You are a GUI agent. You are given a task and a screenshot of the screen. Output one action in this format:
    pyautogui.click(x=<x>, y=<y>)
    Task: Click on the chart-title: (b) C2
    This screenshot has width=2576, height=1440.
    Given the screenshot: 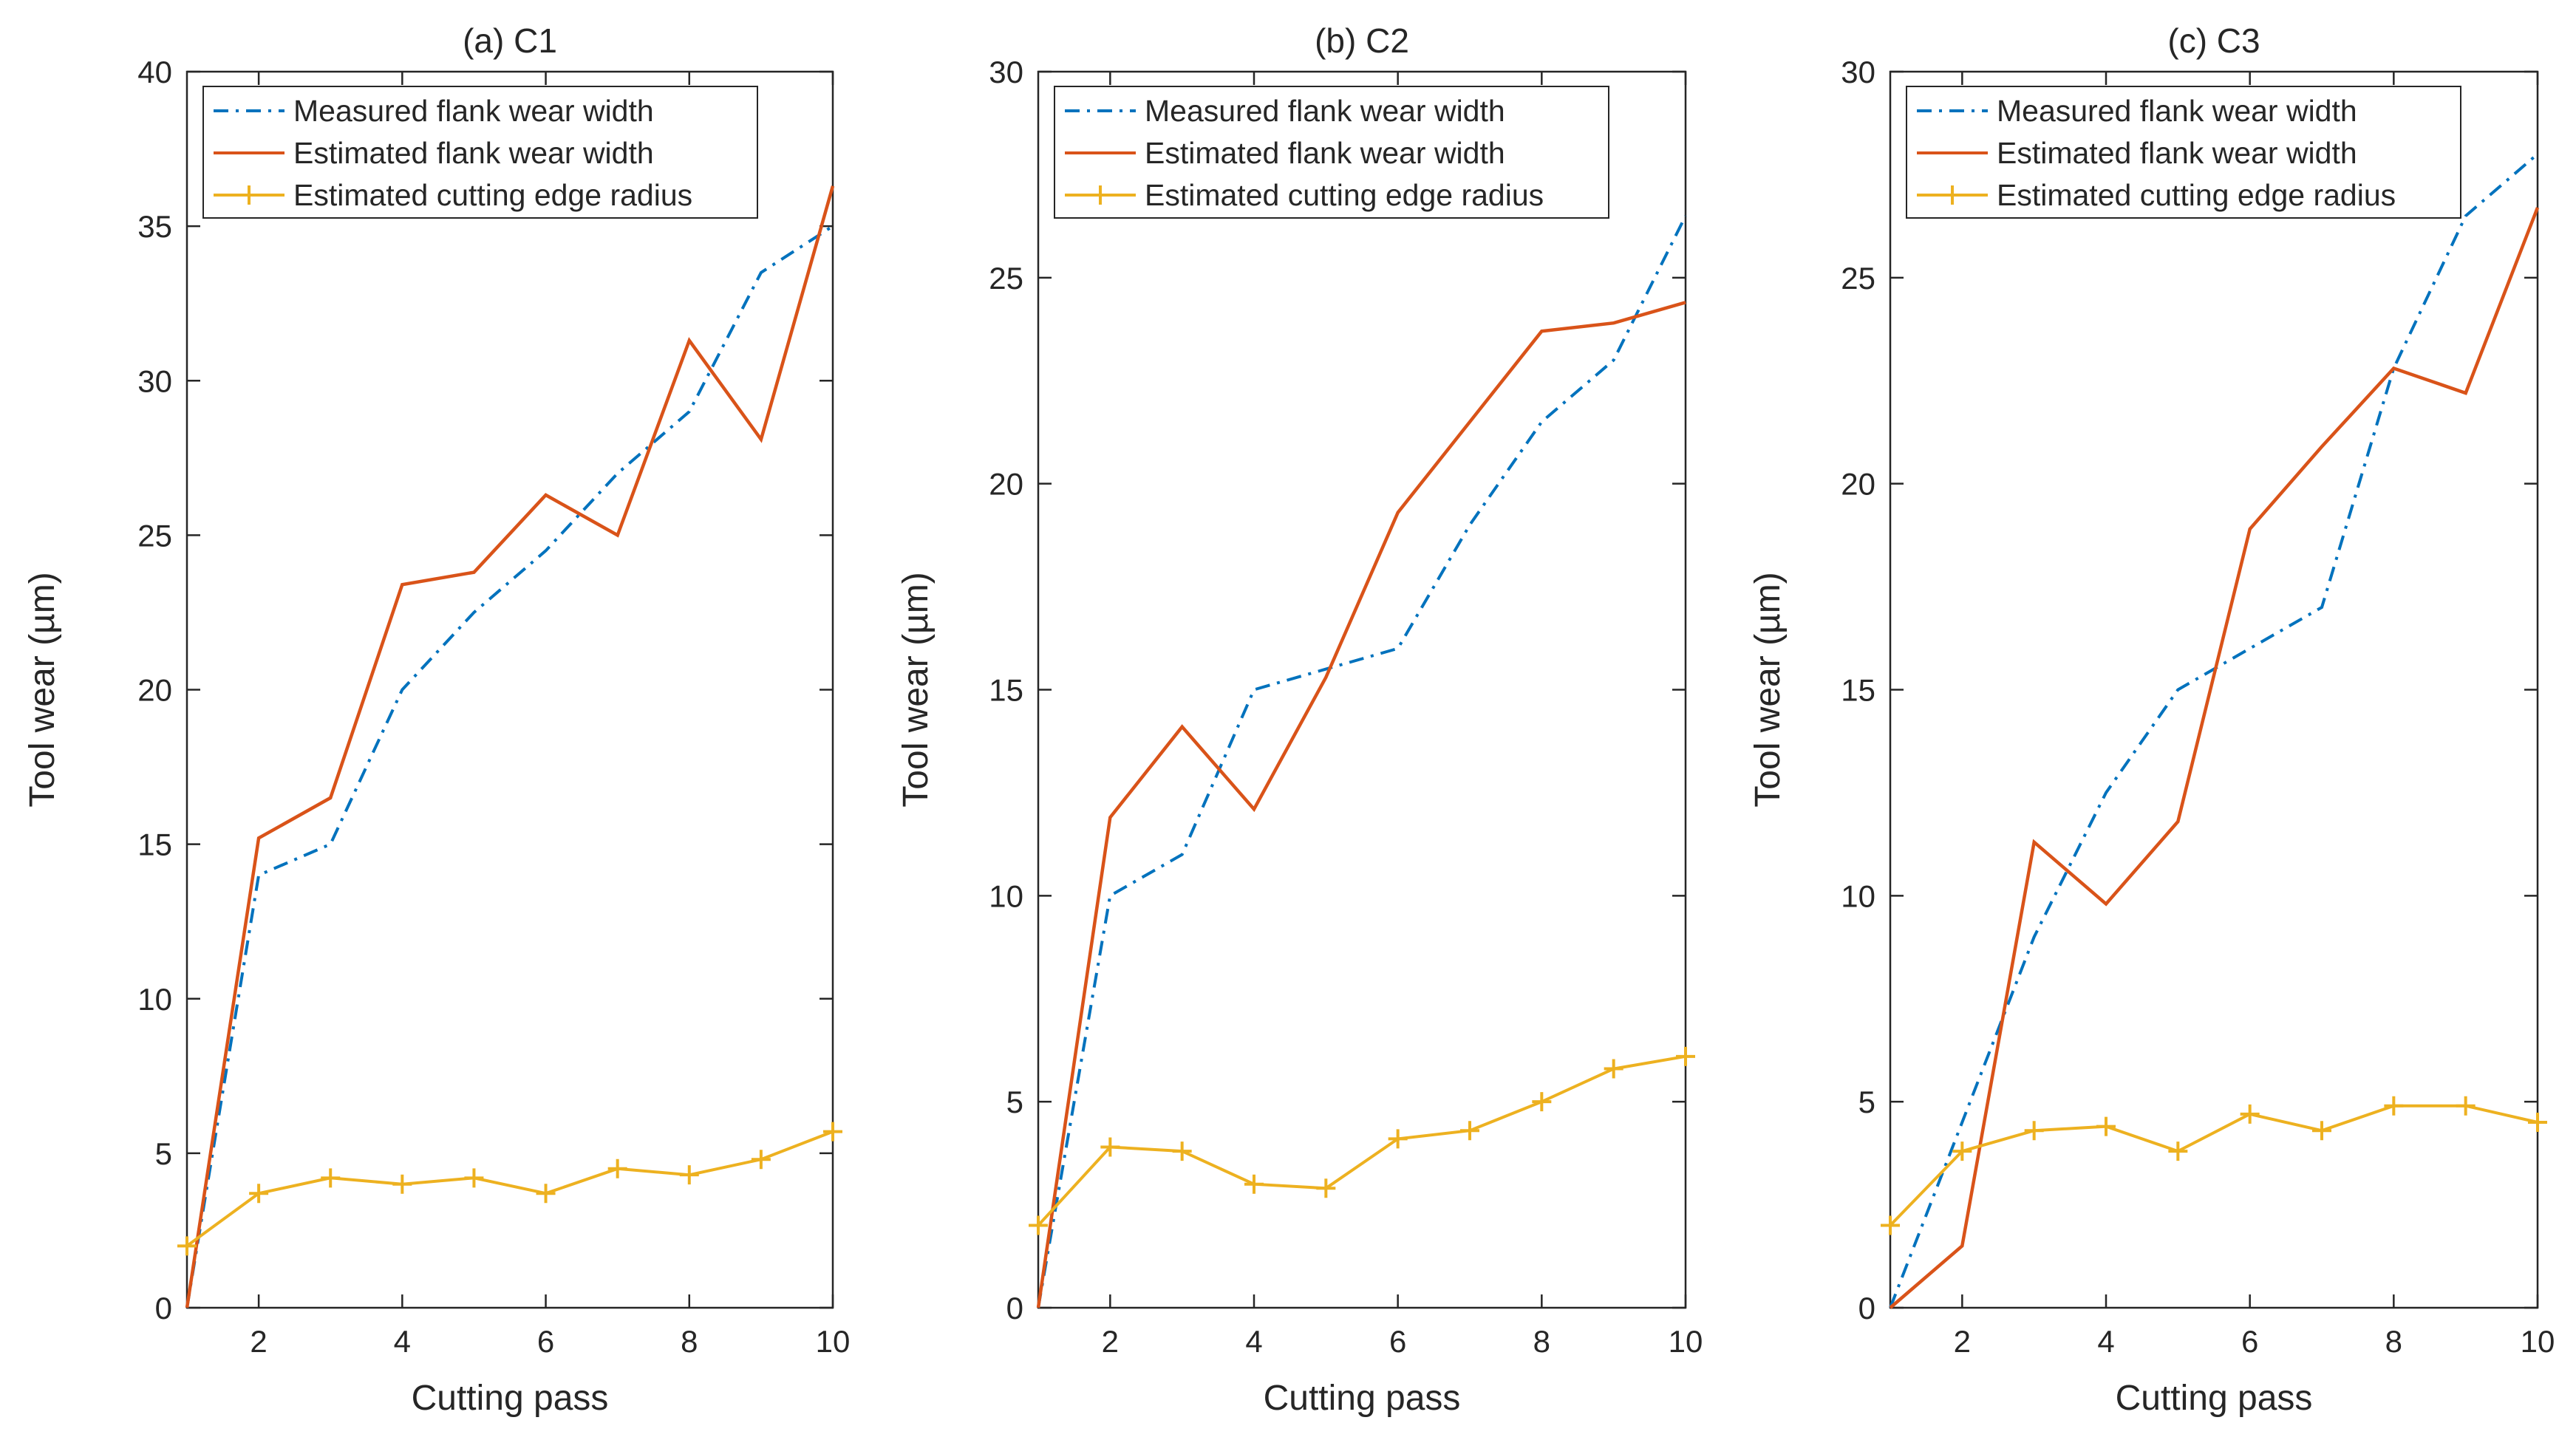 What is the action you would take?
    pyautogui.click(x=1362, y=40)
    